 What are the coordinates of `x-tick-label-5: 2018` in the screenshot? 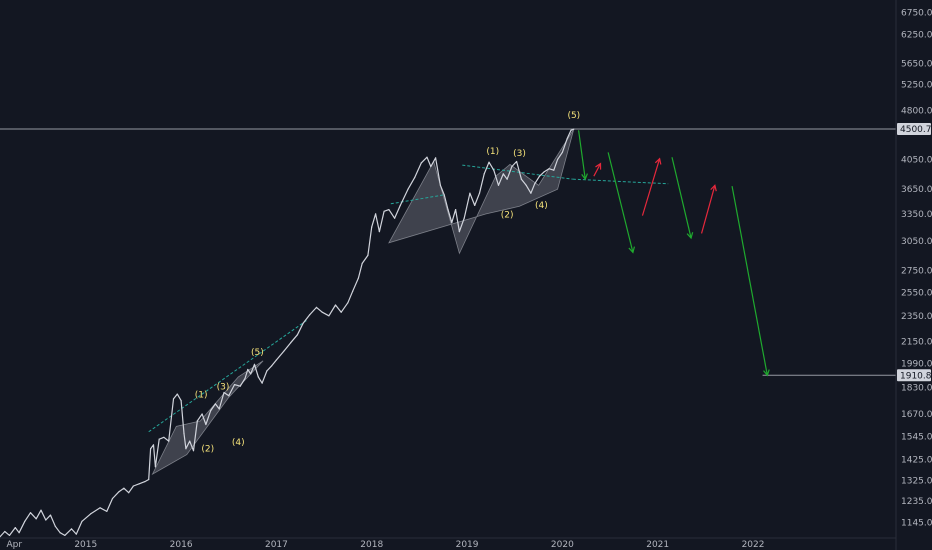 It's located at (371, 545).